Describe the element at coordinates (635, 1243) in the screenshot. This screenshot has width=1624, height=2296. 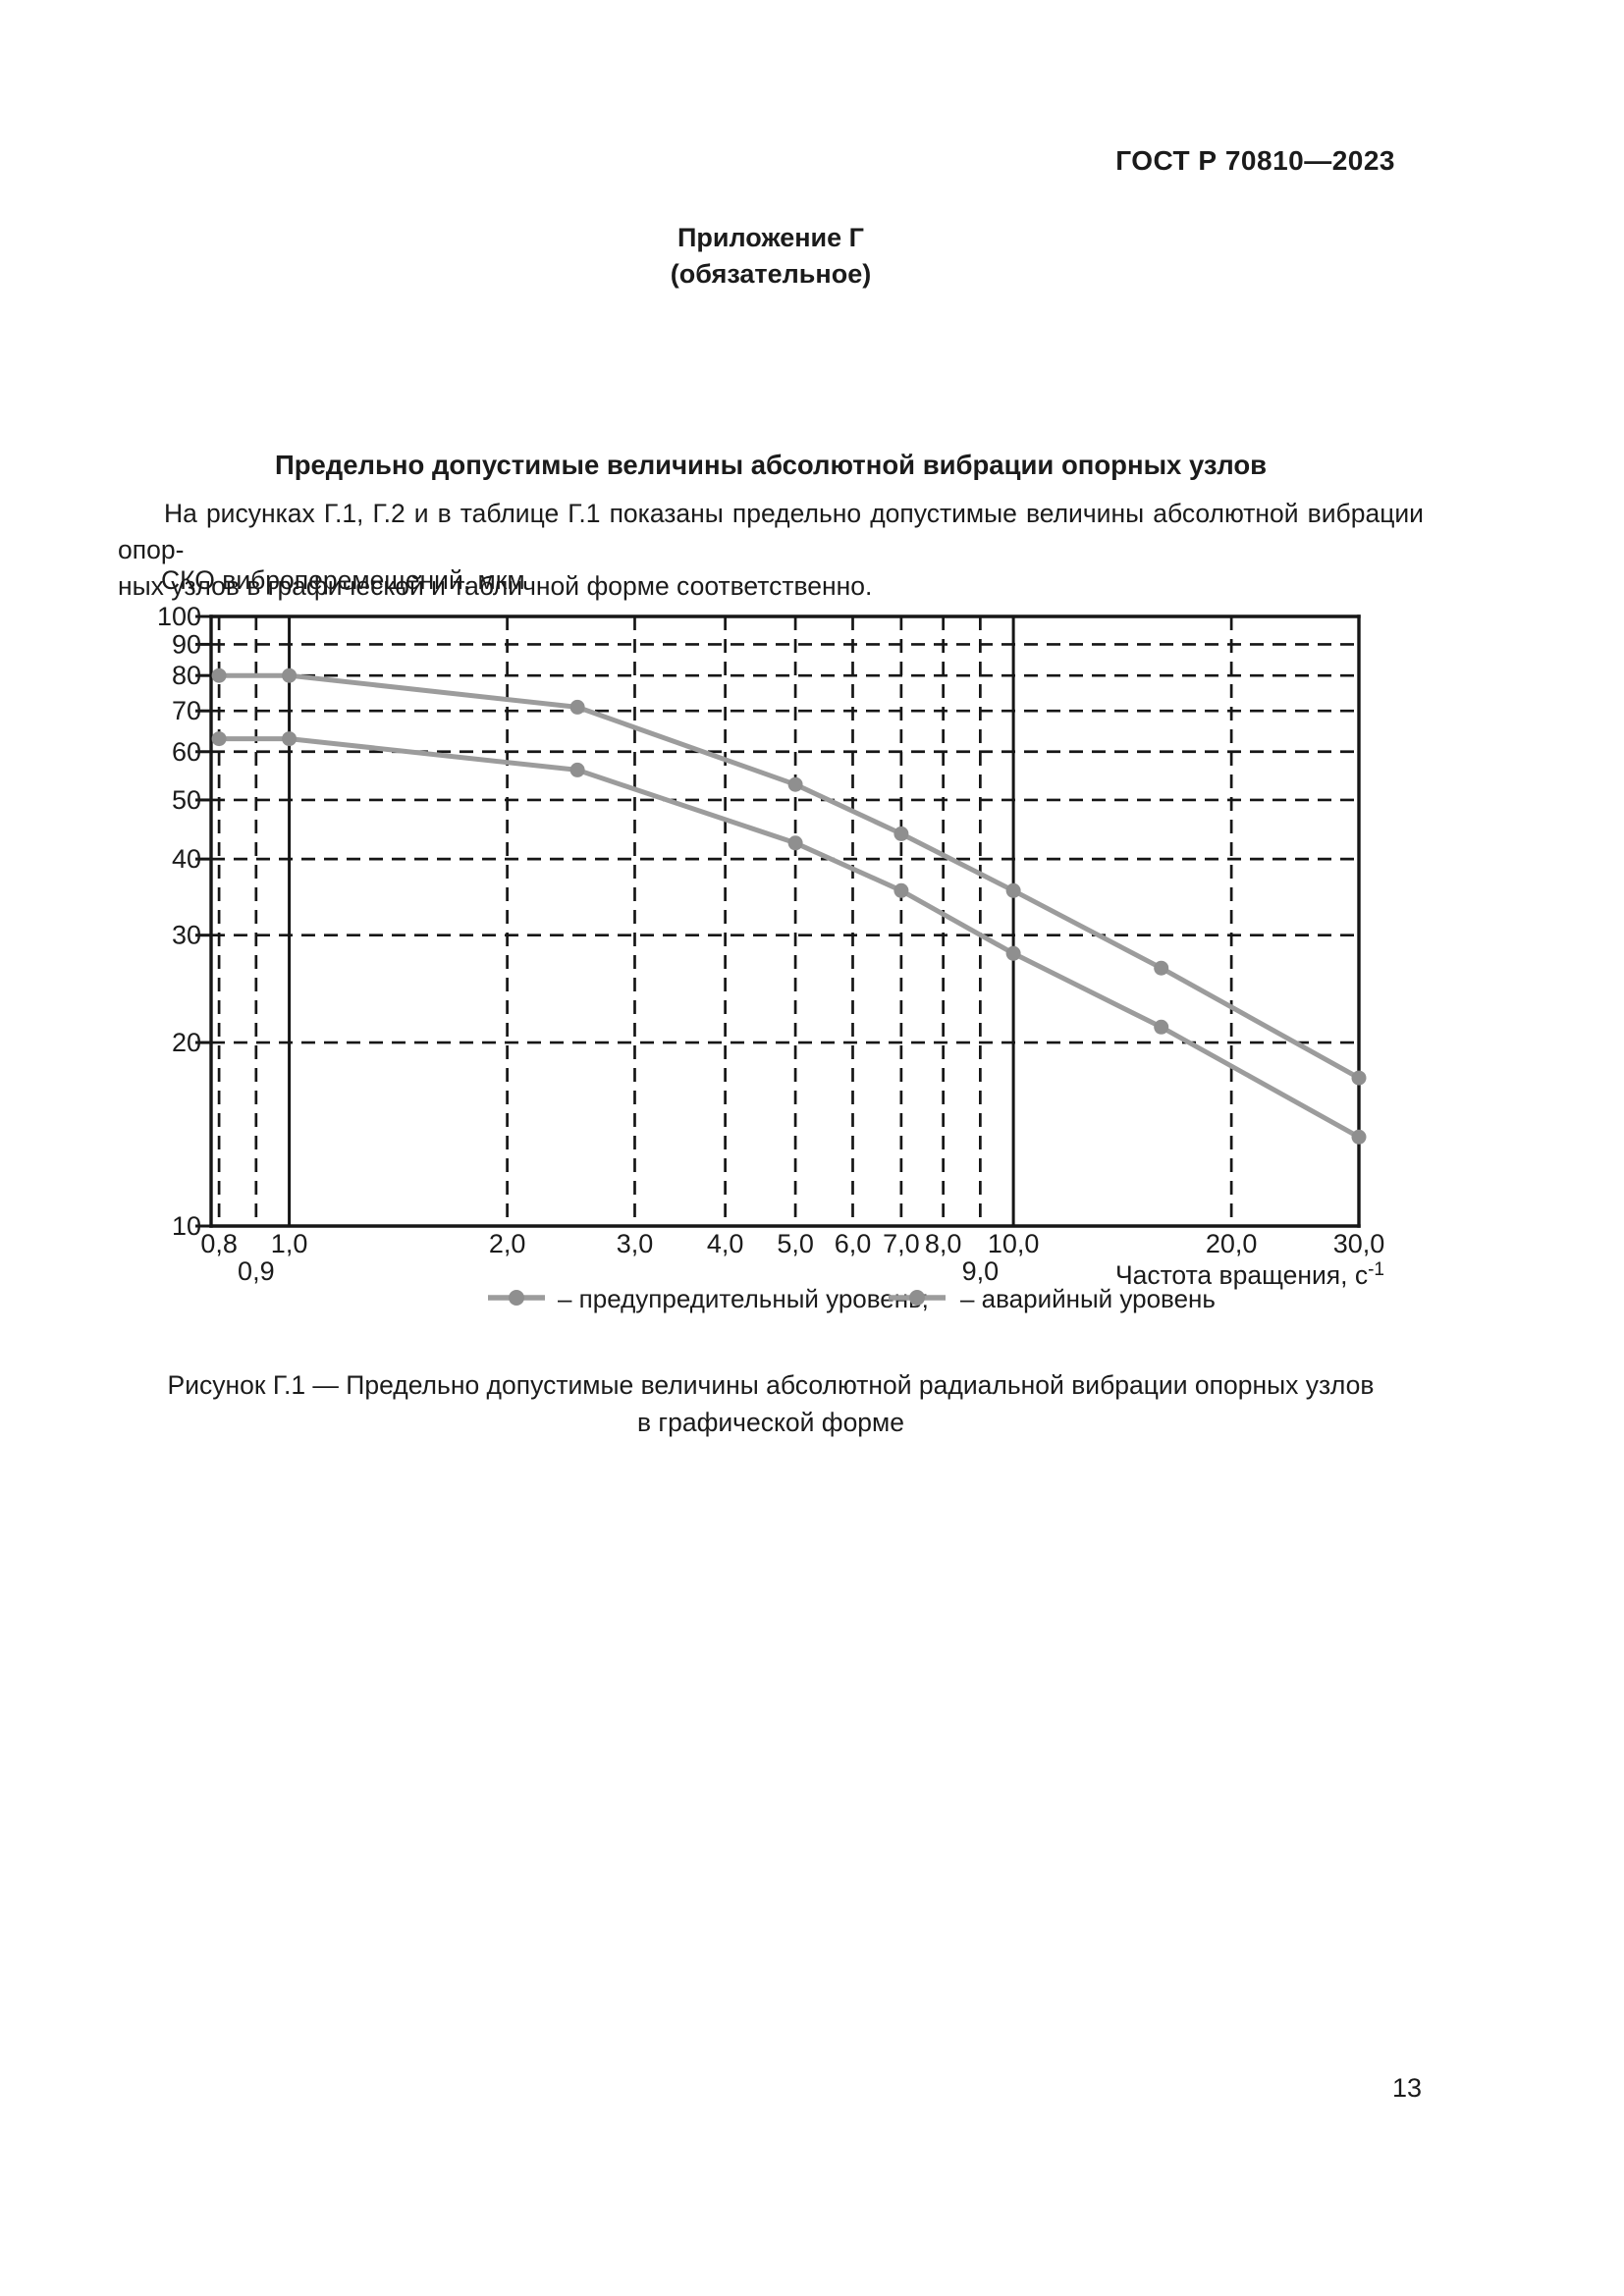
I see `x-tick-label: 3,0` at that location.